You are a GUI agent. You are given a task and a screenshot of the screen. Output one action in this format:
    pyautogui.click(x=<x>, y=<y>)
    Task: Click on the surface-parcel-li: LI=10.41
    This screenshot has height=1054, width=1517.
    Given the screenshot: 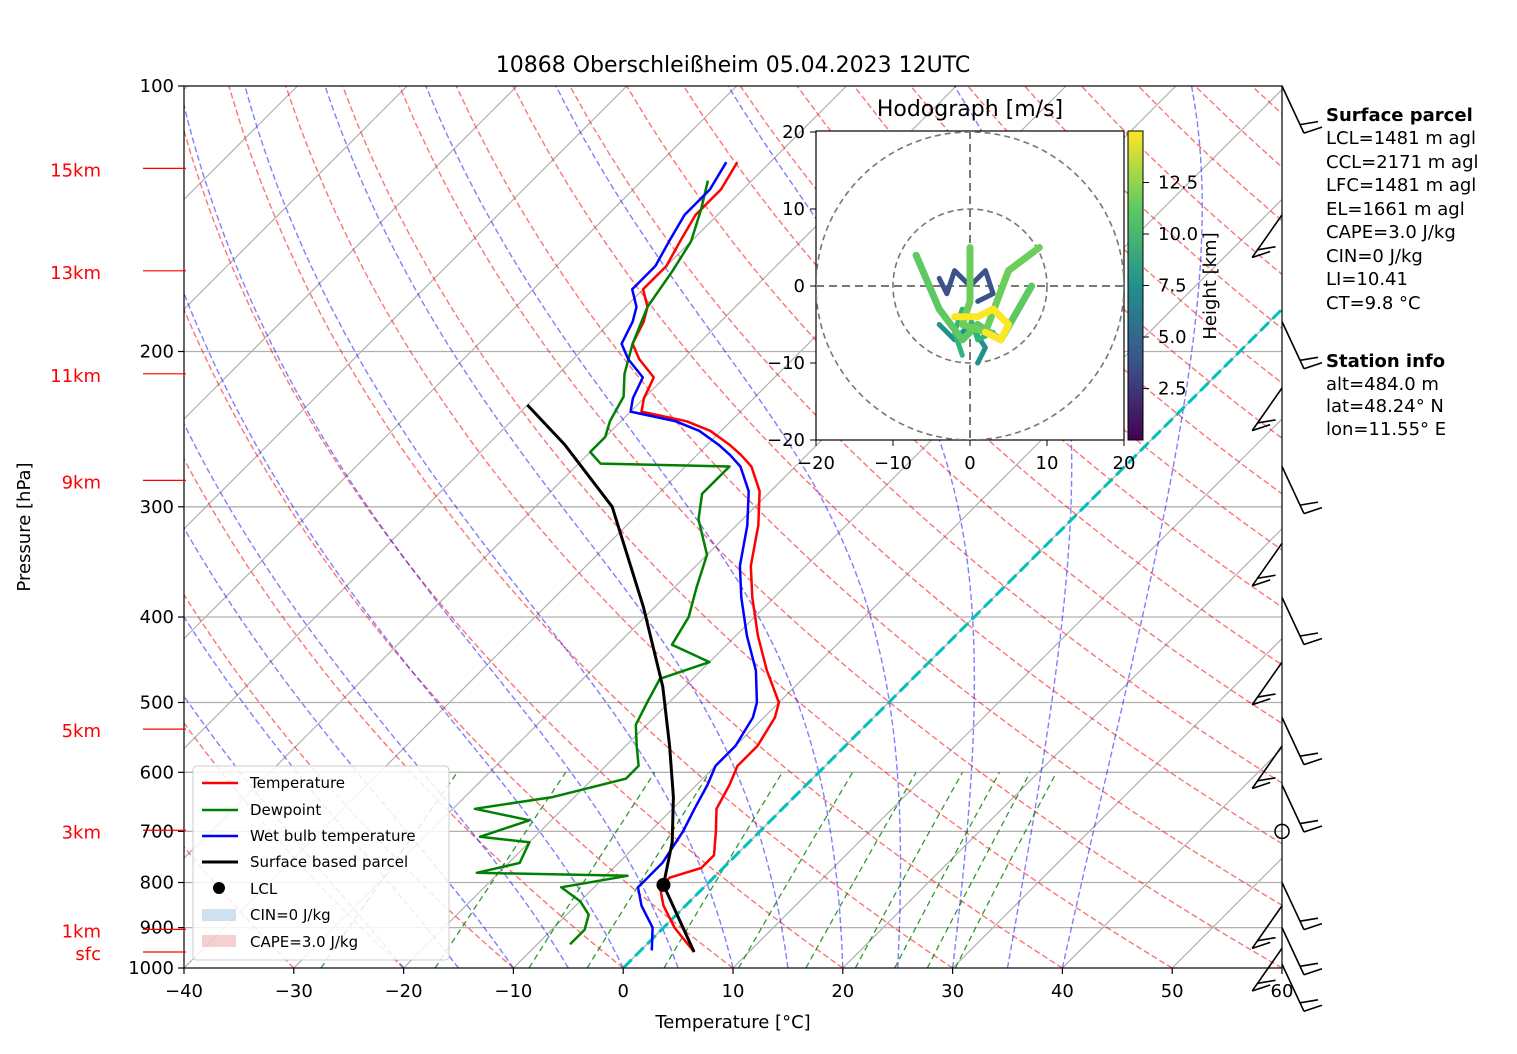 What is the action you would take?
    pyautogui.click(x=1367, y=279)
    